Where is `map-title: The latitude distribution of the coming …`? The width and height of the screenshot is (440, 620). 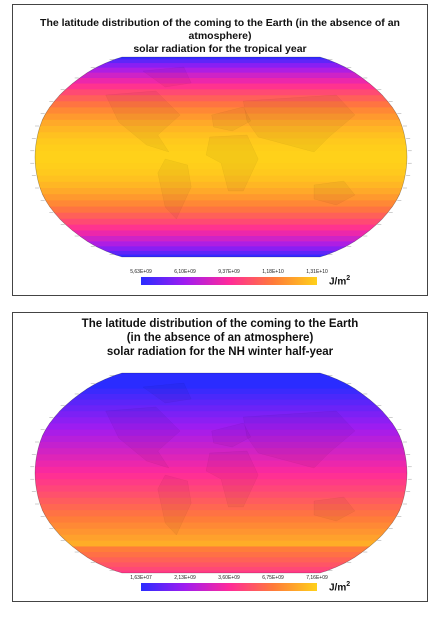 map-title: The latitude distribution of the coming … is located at coordinates (220, 36).